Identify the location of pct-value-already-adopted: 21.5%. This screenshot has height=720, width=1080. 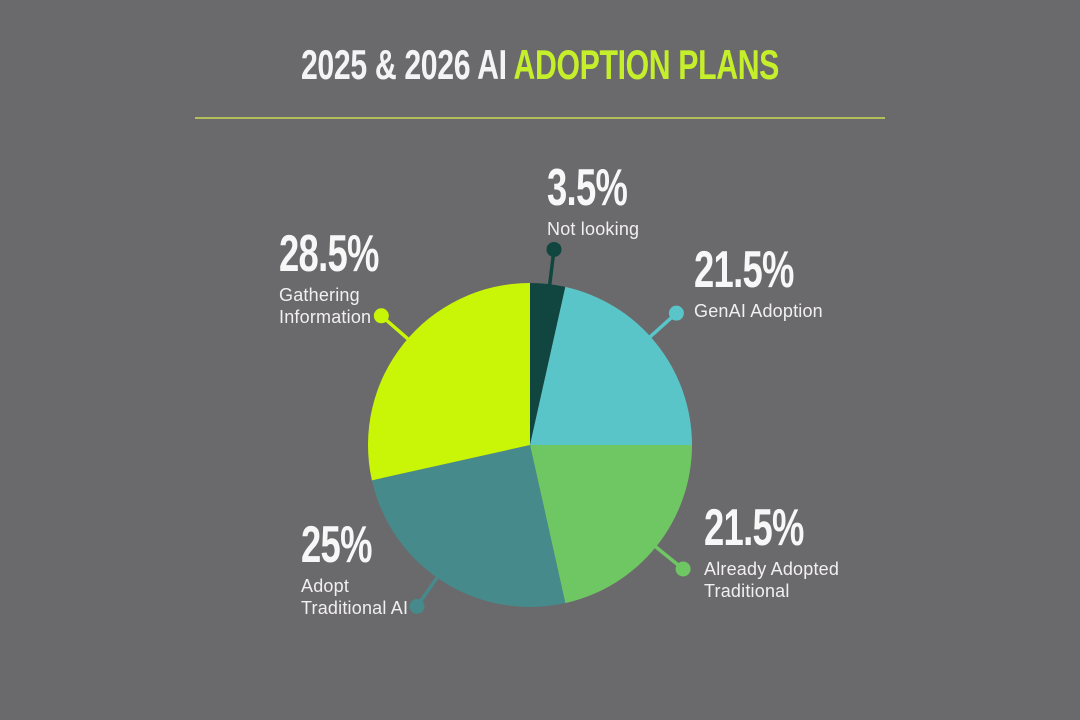
(754, 528).